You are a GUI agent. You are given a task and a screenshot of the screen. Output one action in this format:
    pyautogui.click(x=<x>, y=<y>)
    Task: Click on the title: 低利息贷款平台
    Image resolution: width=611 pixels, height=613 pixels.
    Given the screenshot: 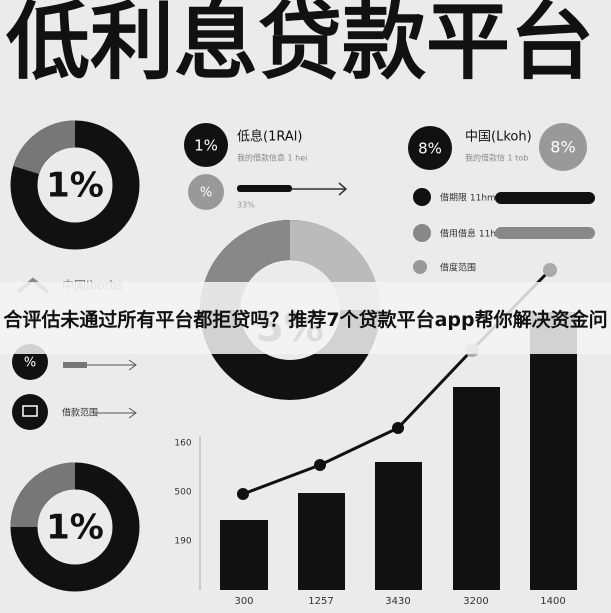 What is the action you would take?
    pyautogui.click(x=300, y=45)
    